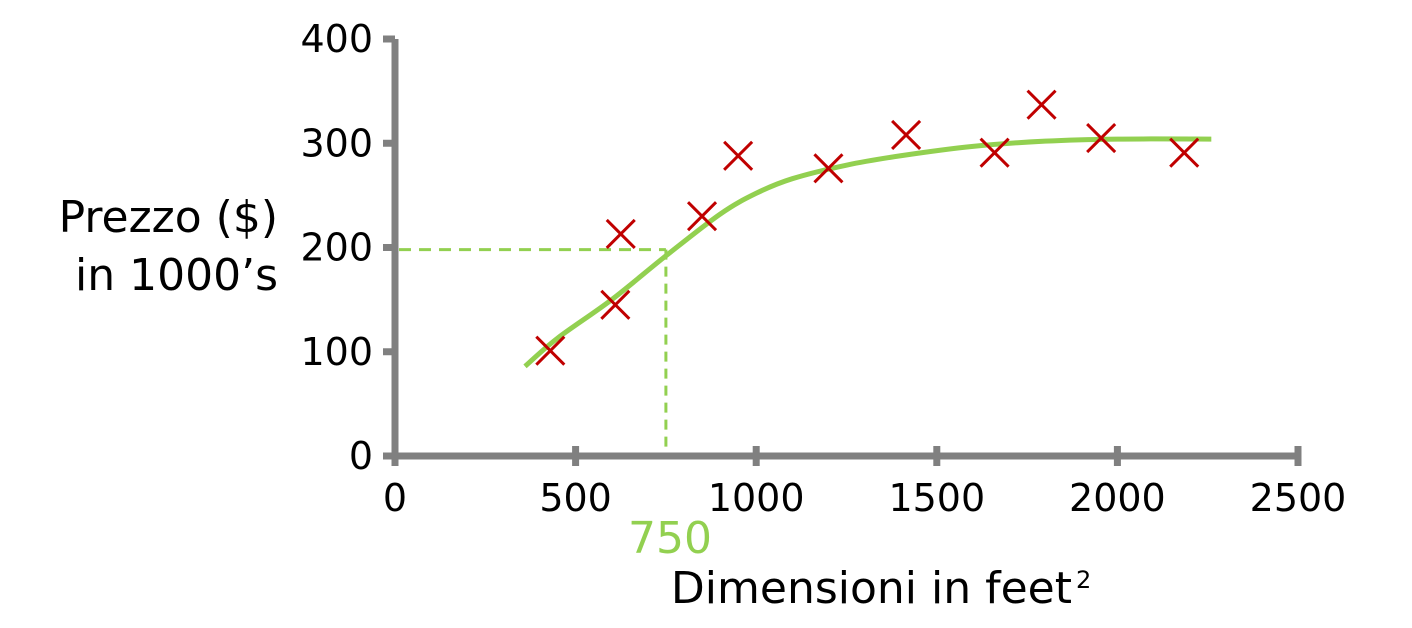  Describe the element at coordinates (1117, 498) in the screenshot. I see `x-tick-label: 2000` at that location.